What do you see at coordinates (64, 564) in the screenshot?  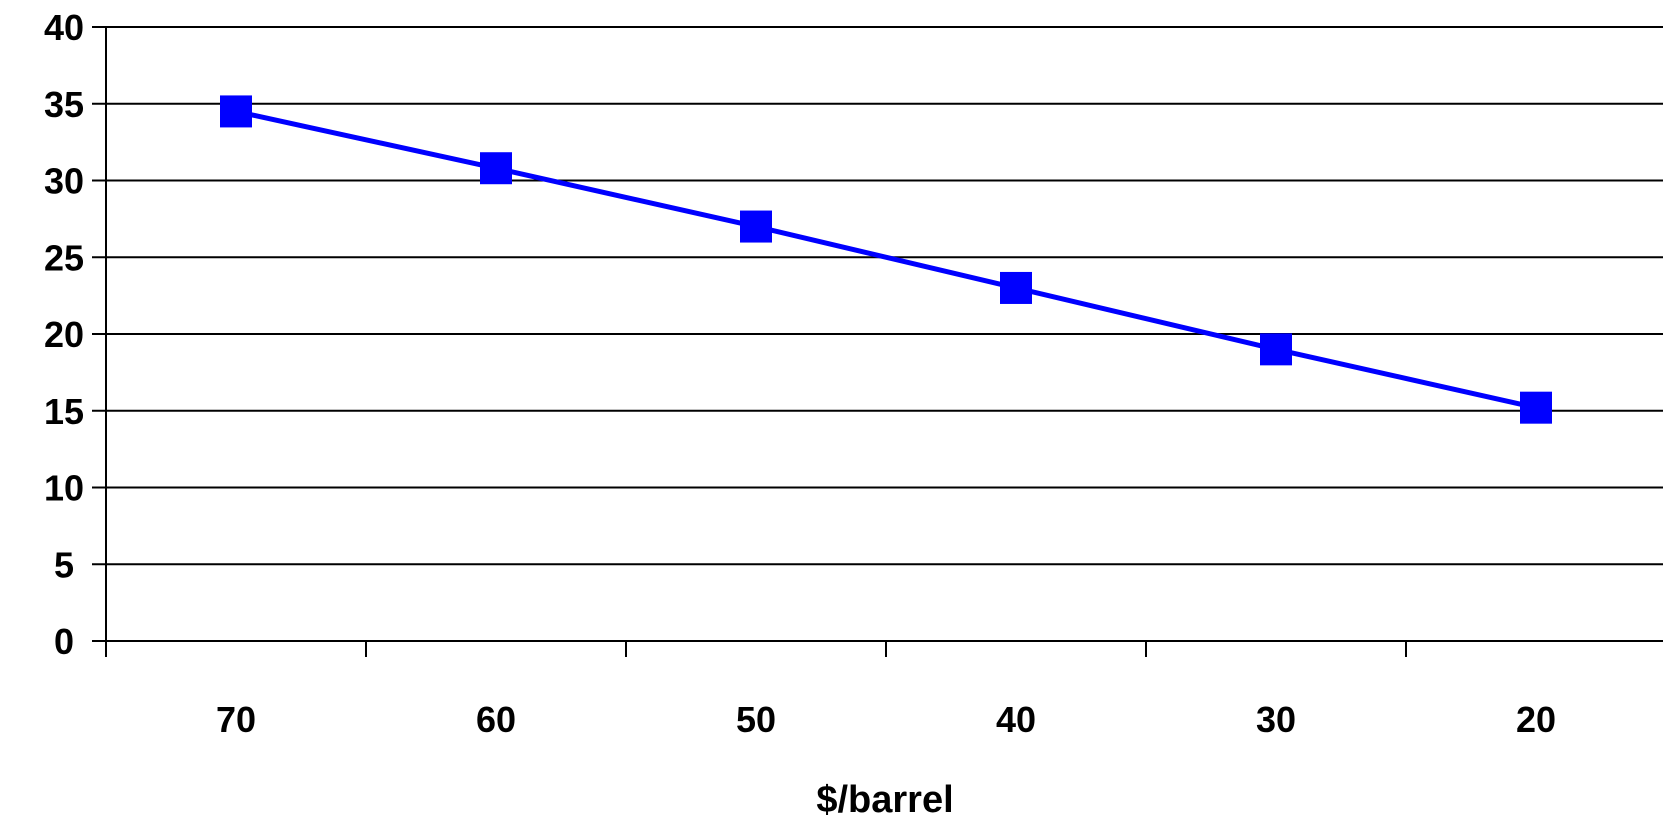 I see `y-tick-label: 5` at bounding box center [64, 564].